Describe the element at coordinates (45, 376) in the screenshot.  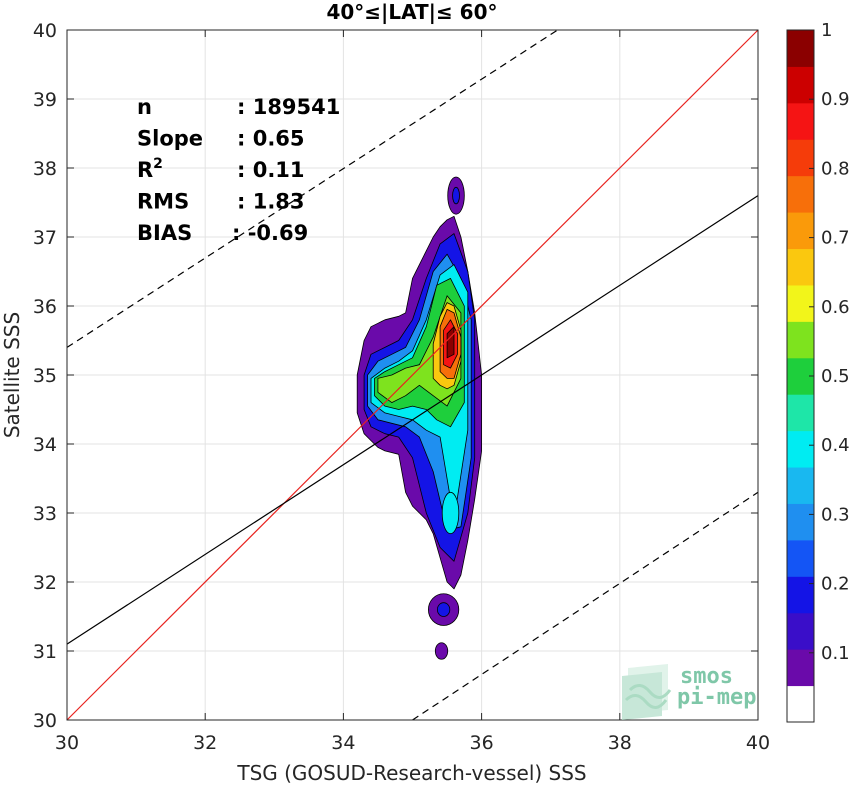
I see `y-tick-label-5: 35` at that location.